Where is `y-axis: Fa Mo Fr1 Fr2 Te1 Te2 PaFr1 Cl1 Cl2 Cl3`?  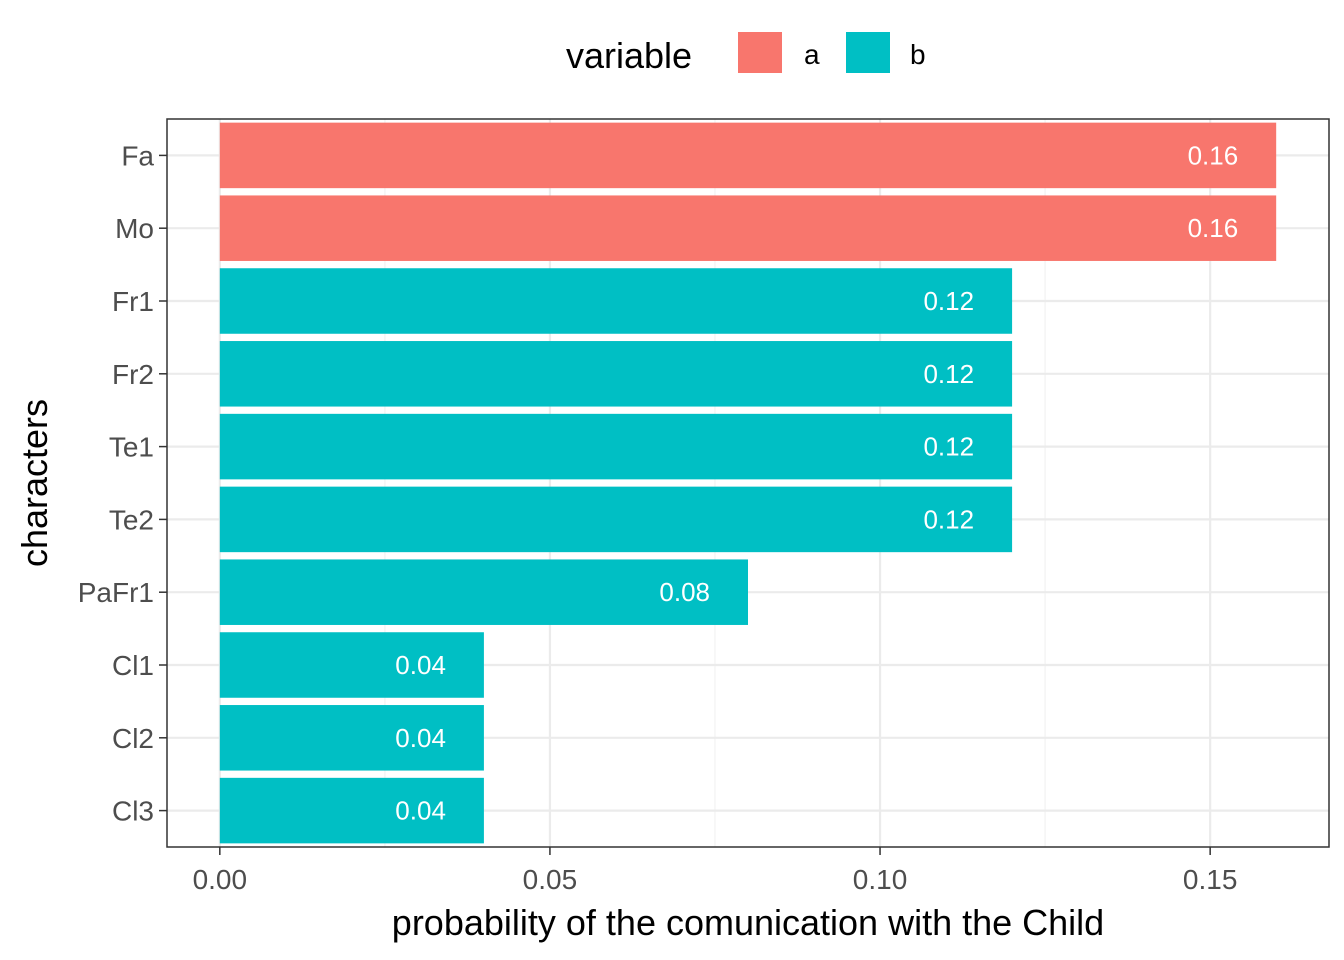 y-axis: Fa Mo Fr1 Fr2 Te1 Te2 PaFr1 Cl1 Cl2 Cl3 is located at coordinates (122, 483).